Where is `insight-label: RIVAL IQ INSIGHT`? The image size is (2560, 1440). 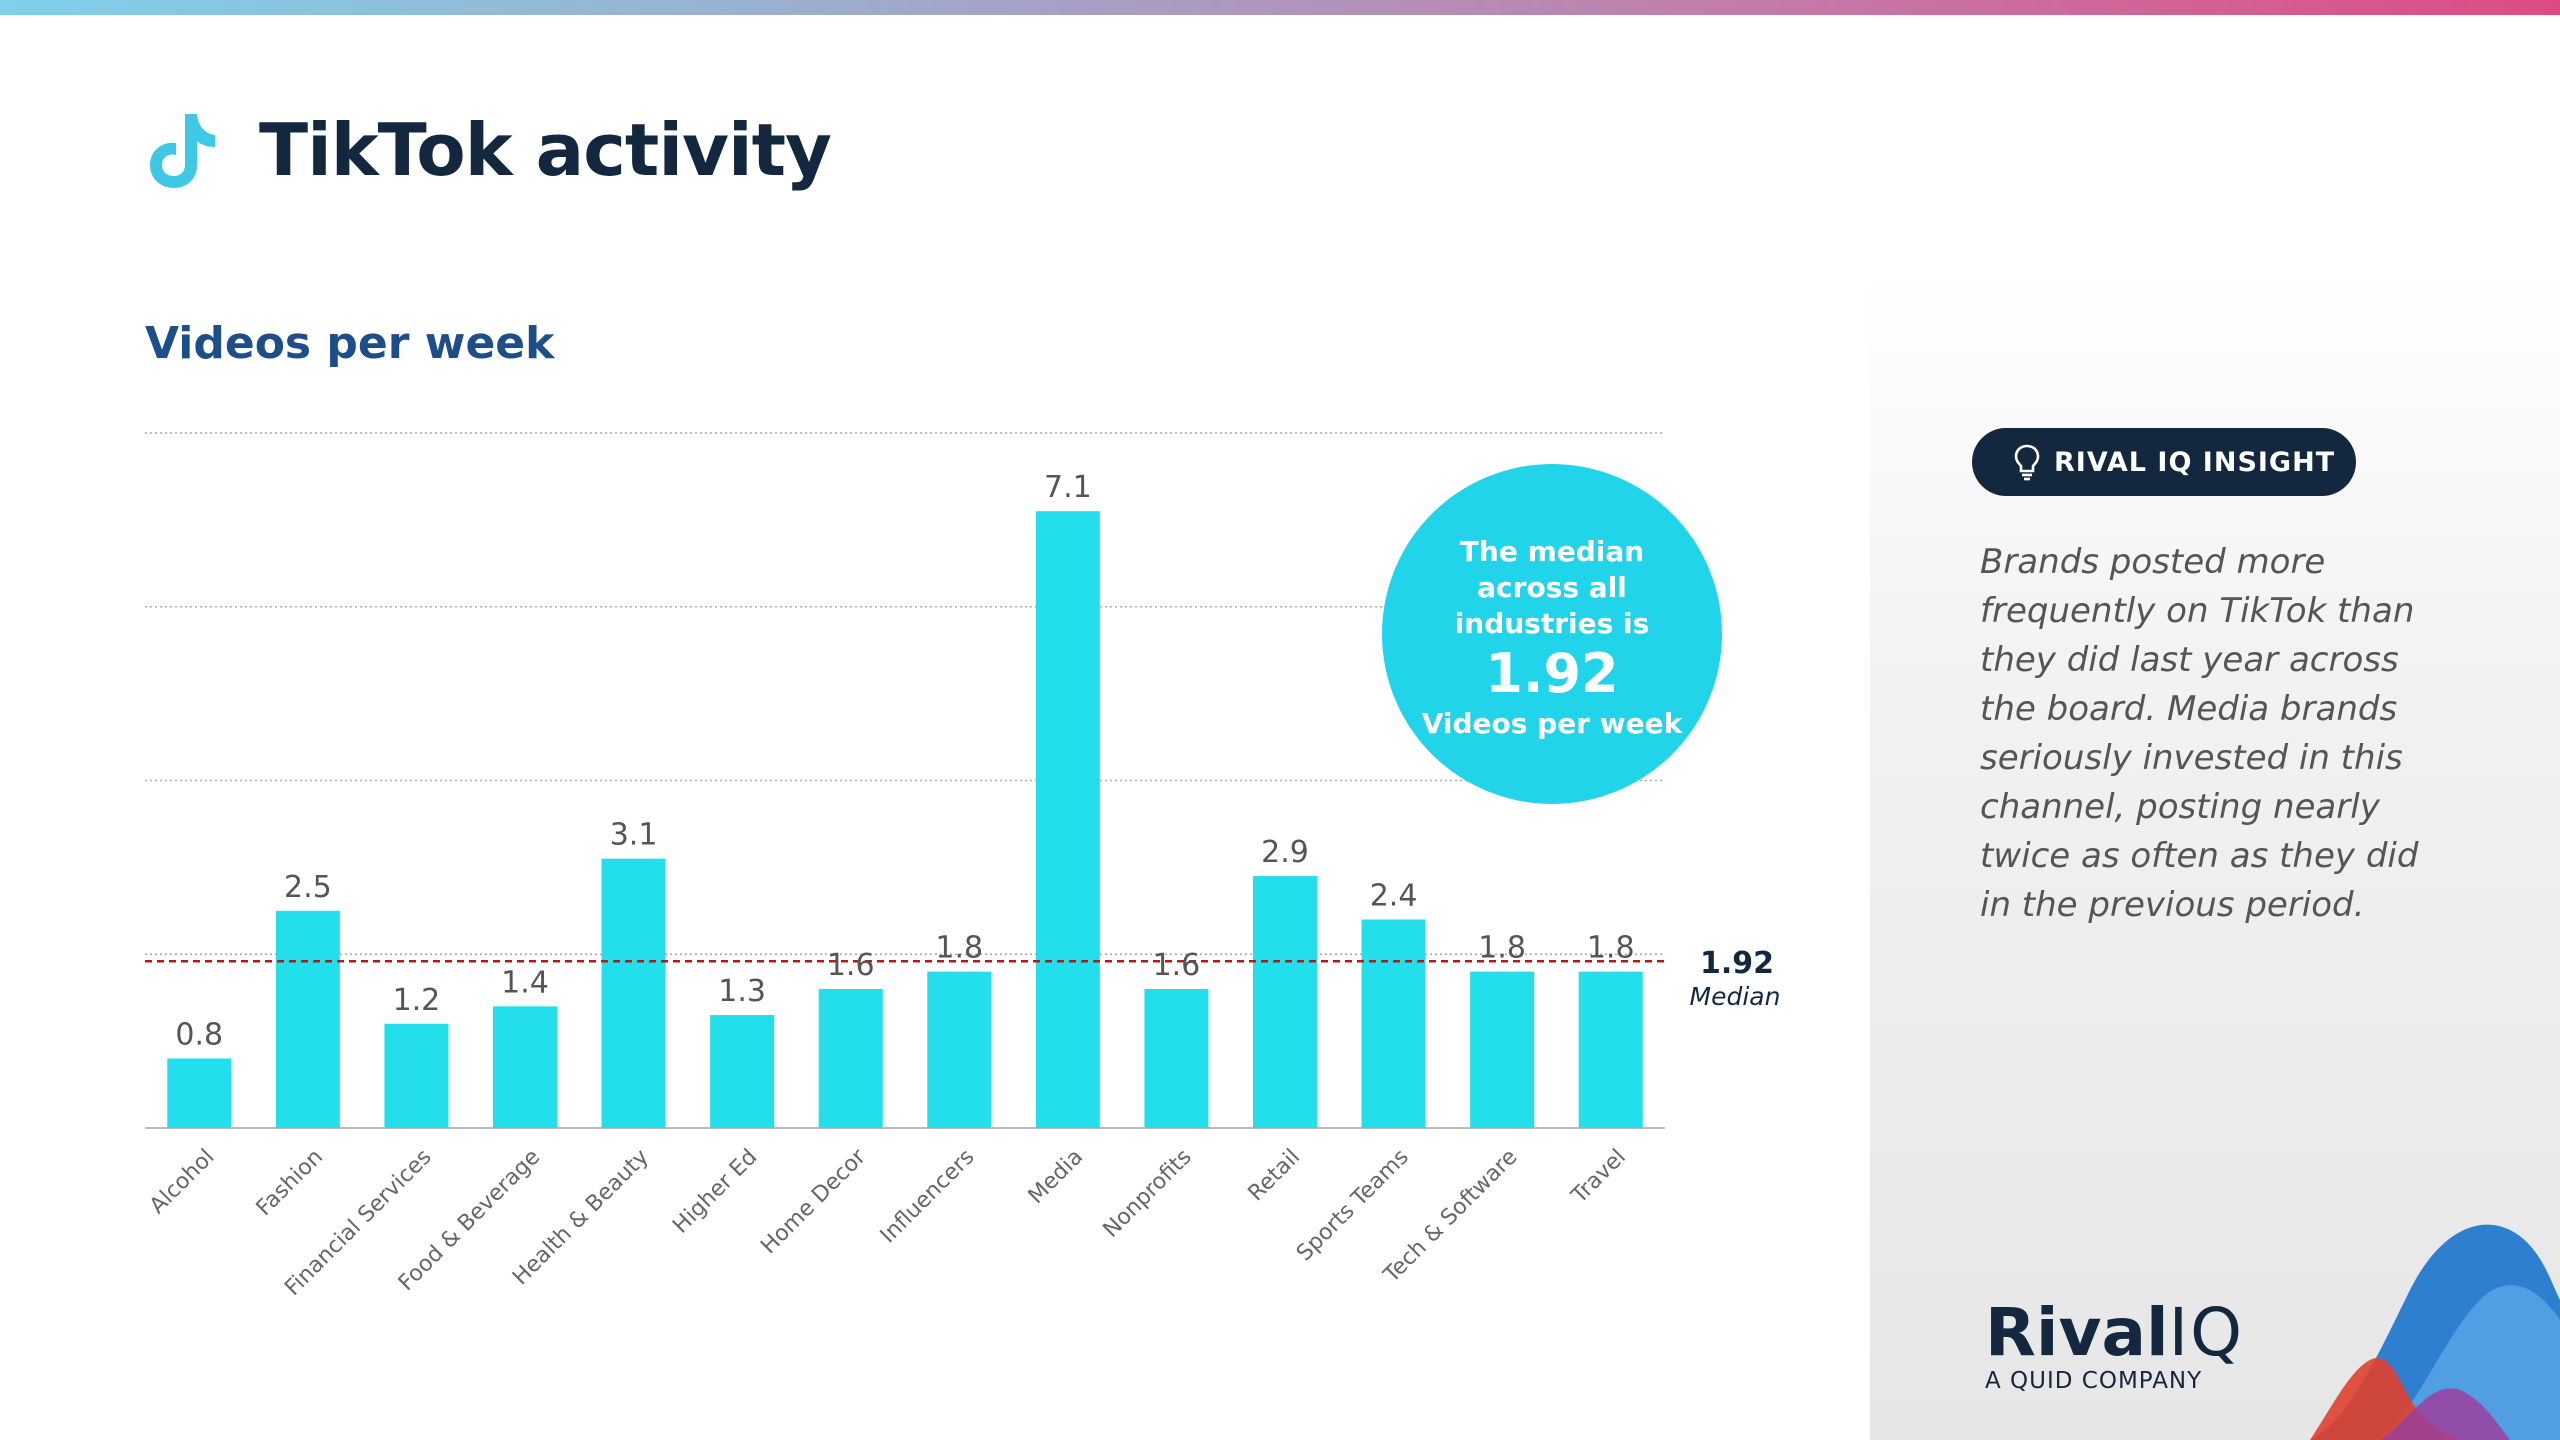
insight-label: RIVAL IQ INSIGHT is located at coordinates (2195, 462).